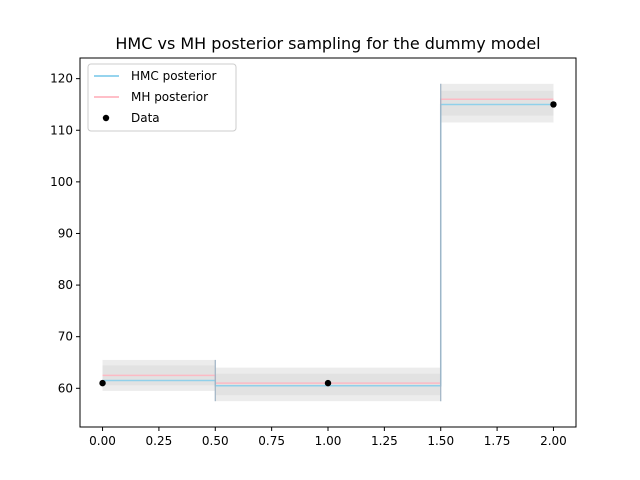  Describe the element at coordinates (169, 97) in the screenshot. I see `legend-label: MH posterior` at that location.